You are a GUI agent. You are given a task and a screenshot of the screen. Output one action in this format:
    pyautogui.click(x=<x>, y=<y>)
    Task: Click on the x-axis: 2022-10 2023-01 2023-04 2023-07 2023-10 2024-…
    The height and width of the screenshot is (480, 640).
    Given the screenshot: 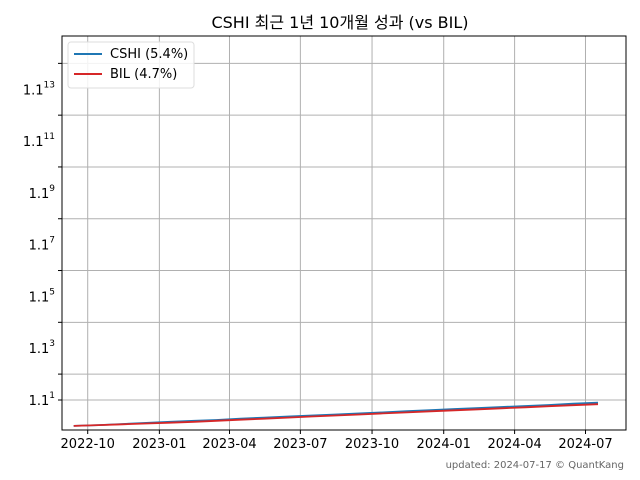 What is the action you would take?
    pyautogui.click(x=337, y=441)
    